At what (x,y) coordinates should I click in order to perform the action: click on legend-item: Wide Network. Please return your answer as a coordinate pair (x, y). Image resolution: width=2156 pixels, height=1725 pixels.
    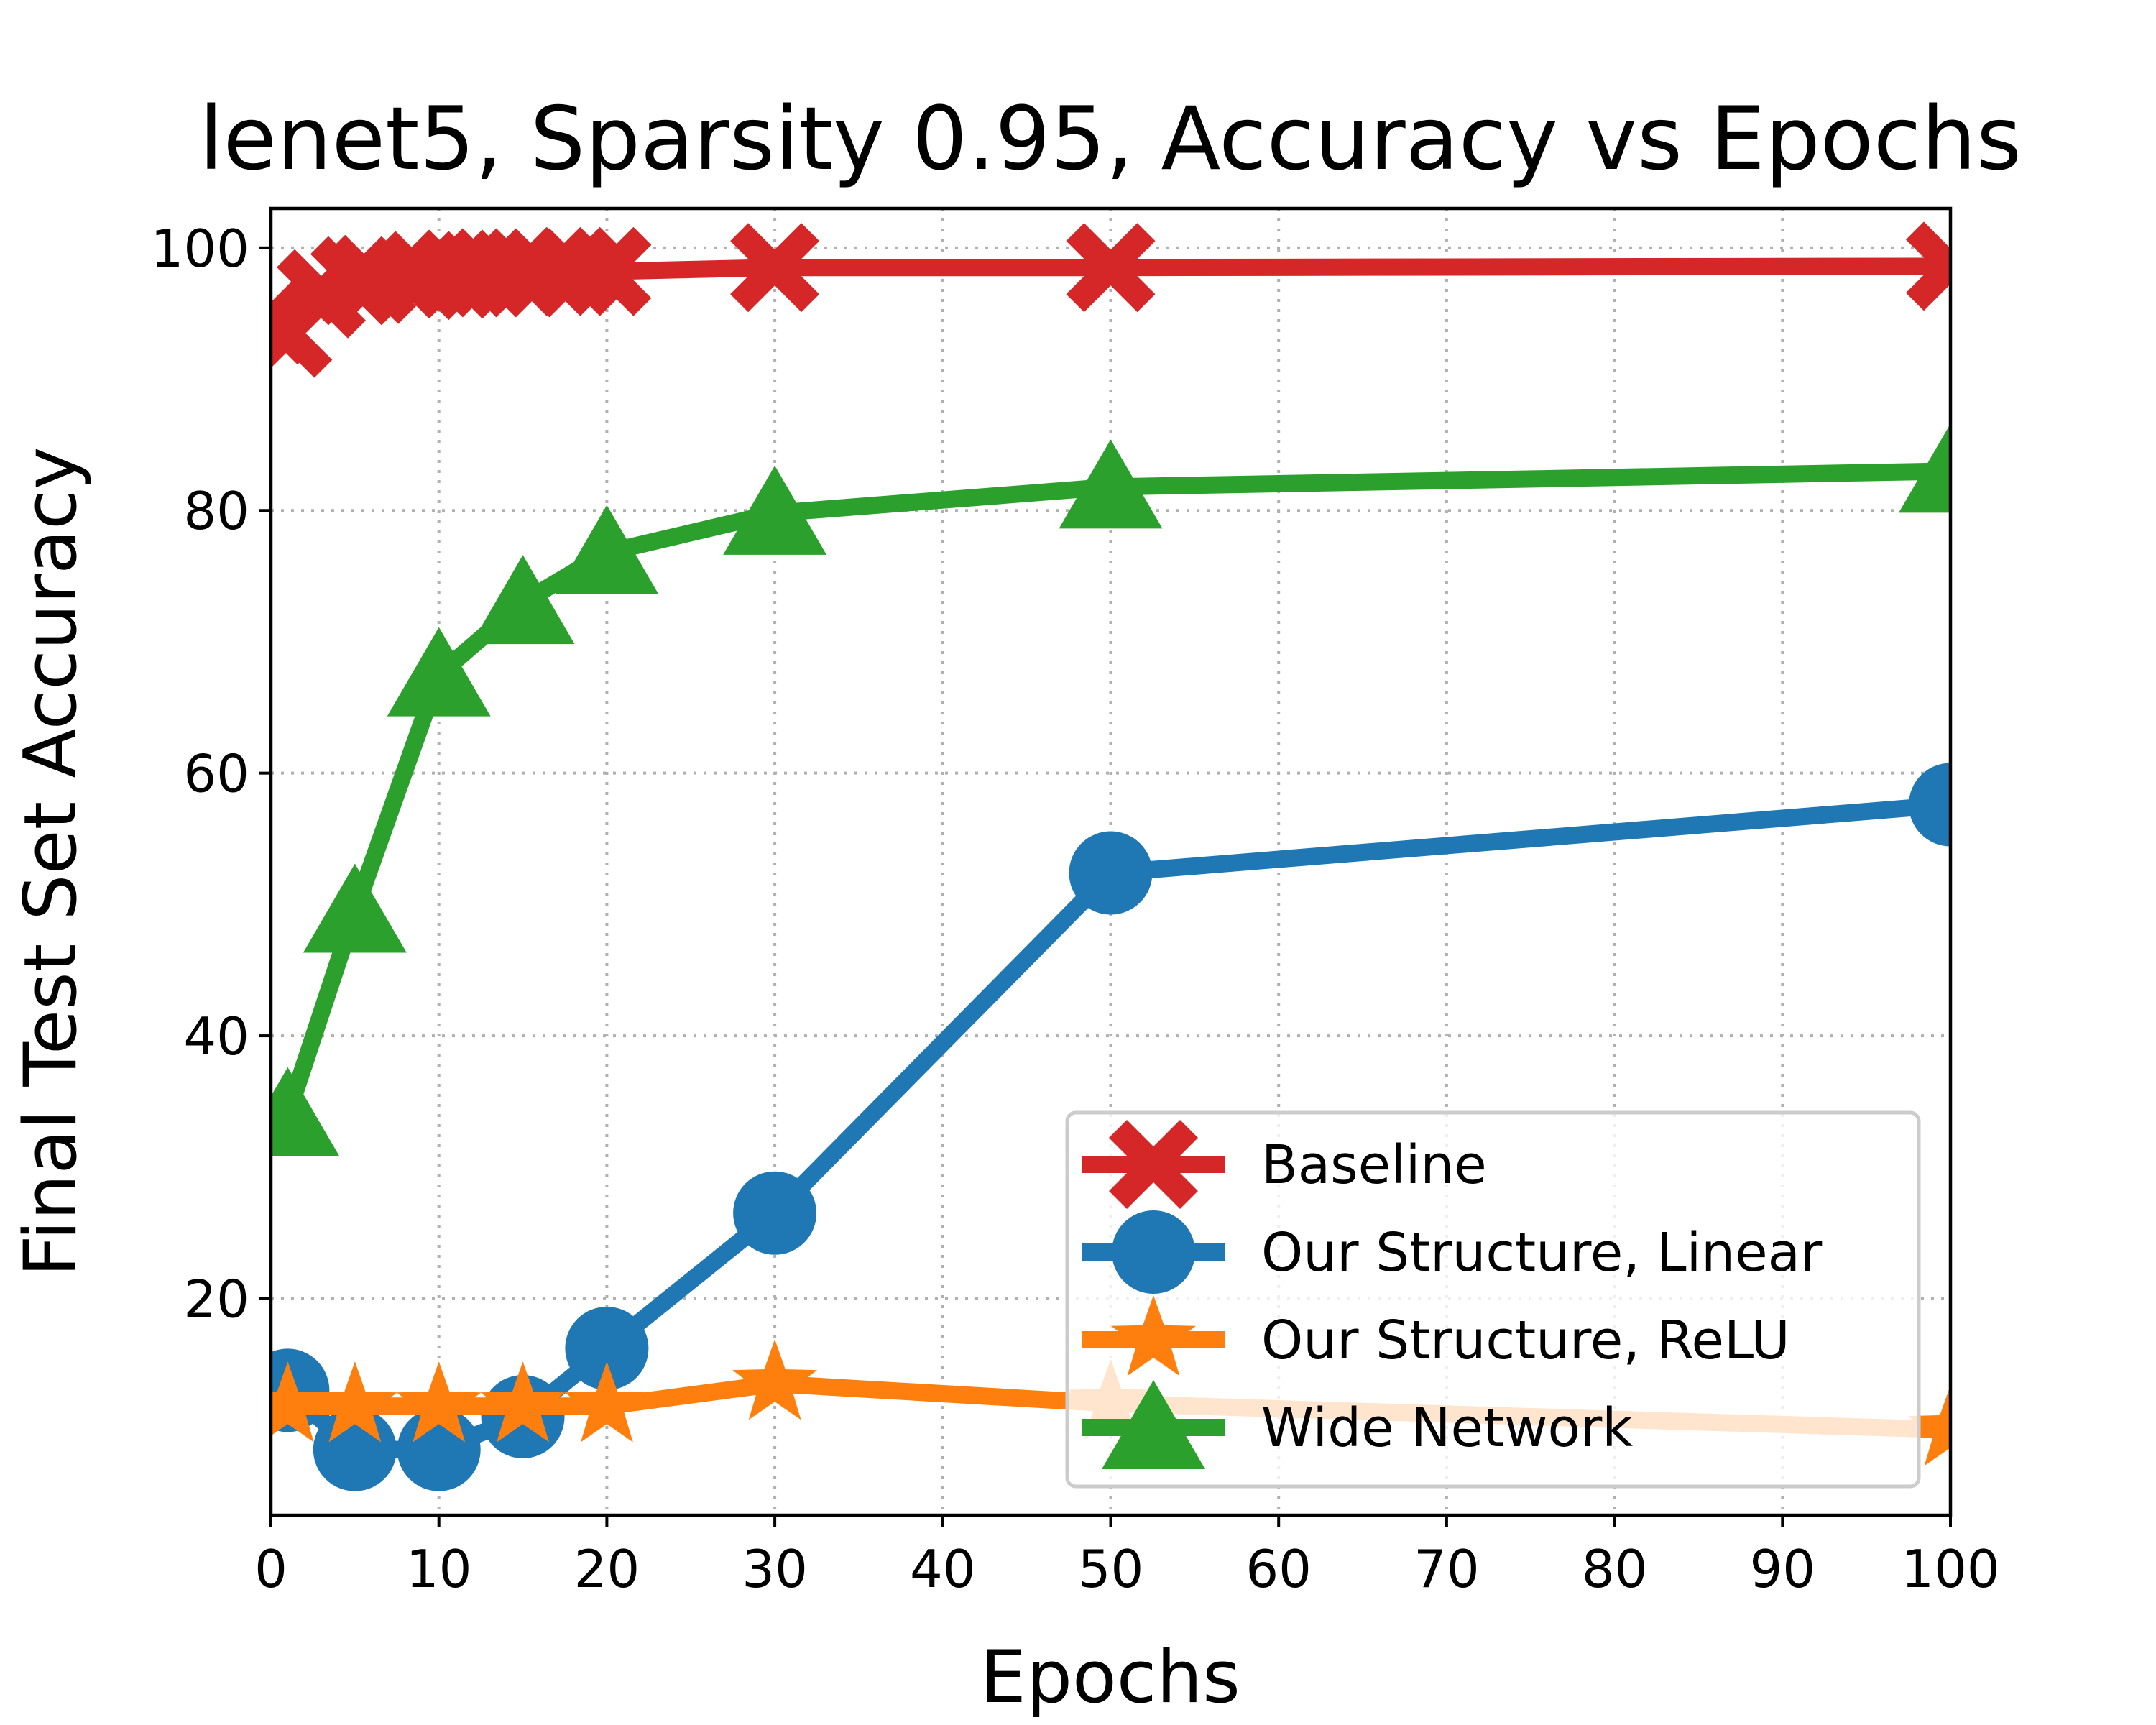
    Looking at the image, I should click on (1357, 1424).